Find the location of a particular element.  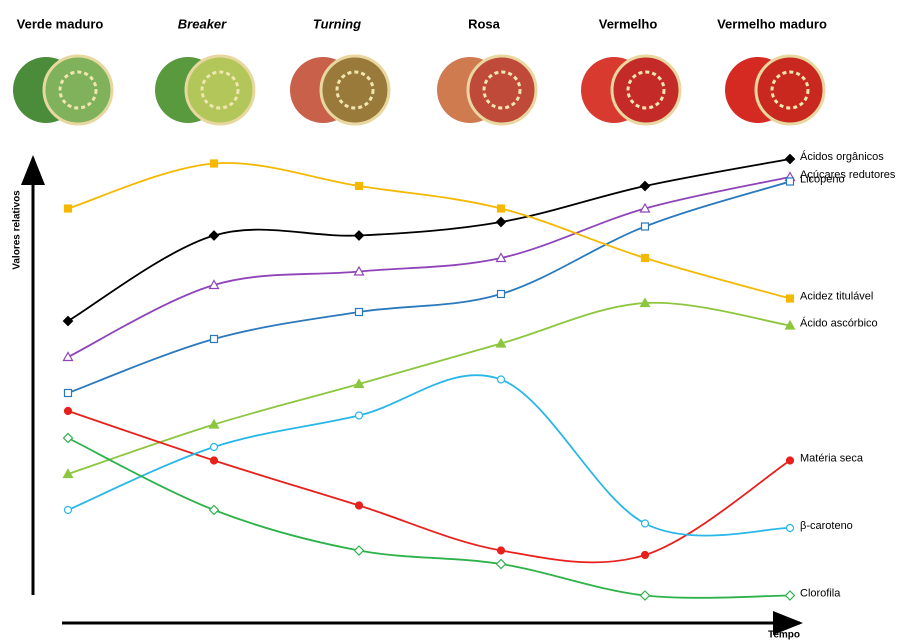

legend-label: Clorofila is located at coordinates (820, 593).